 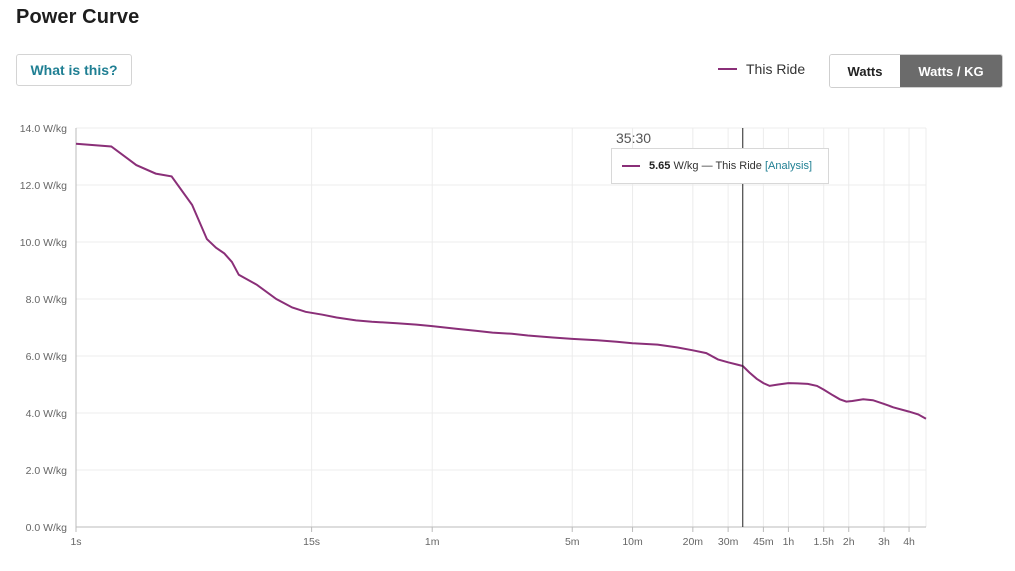 I want to click on tooltip-value: 5.65, so click(x=660, y=166).